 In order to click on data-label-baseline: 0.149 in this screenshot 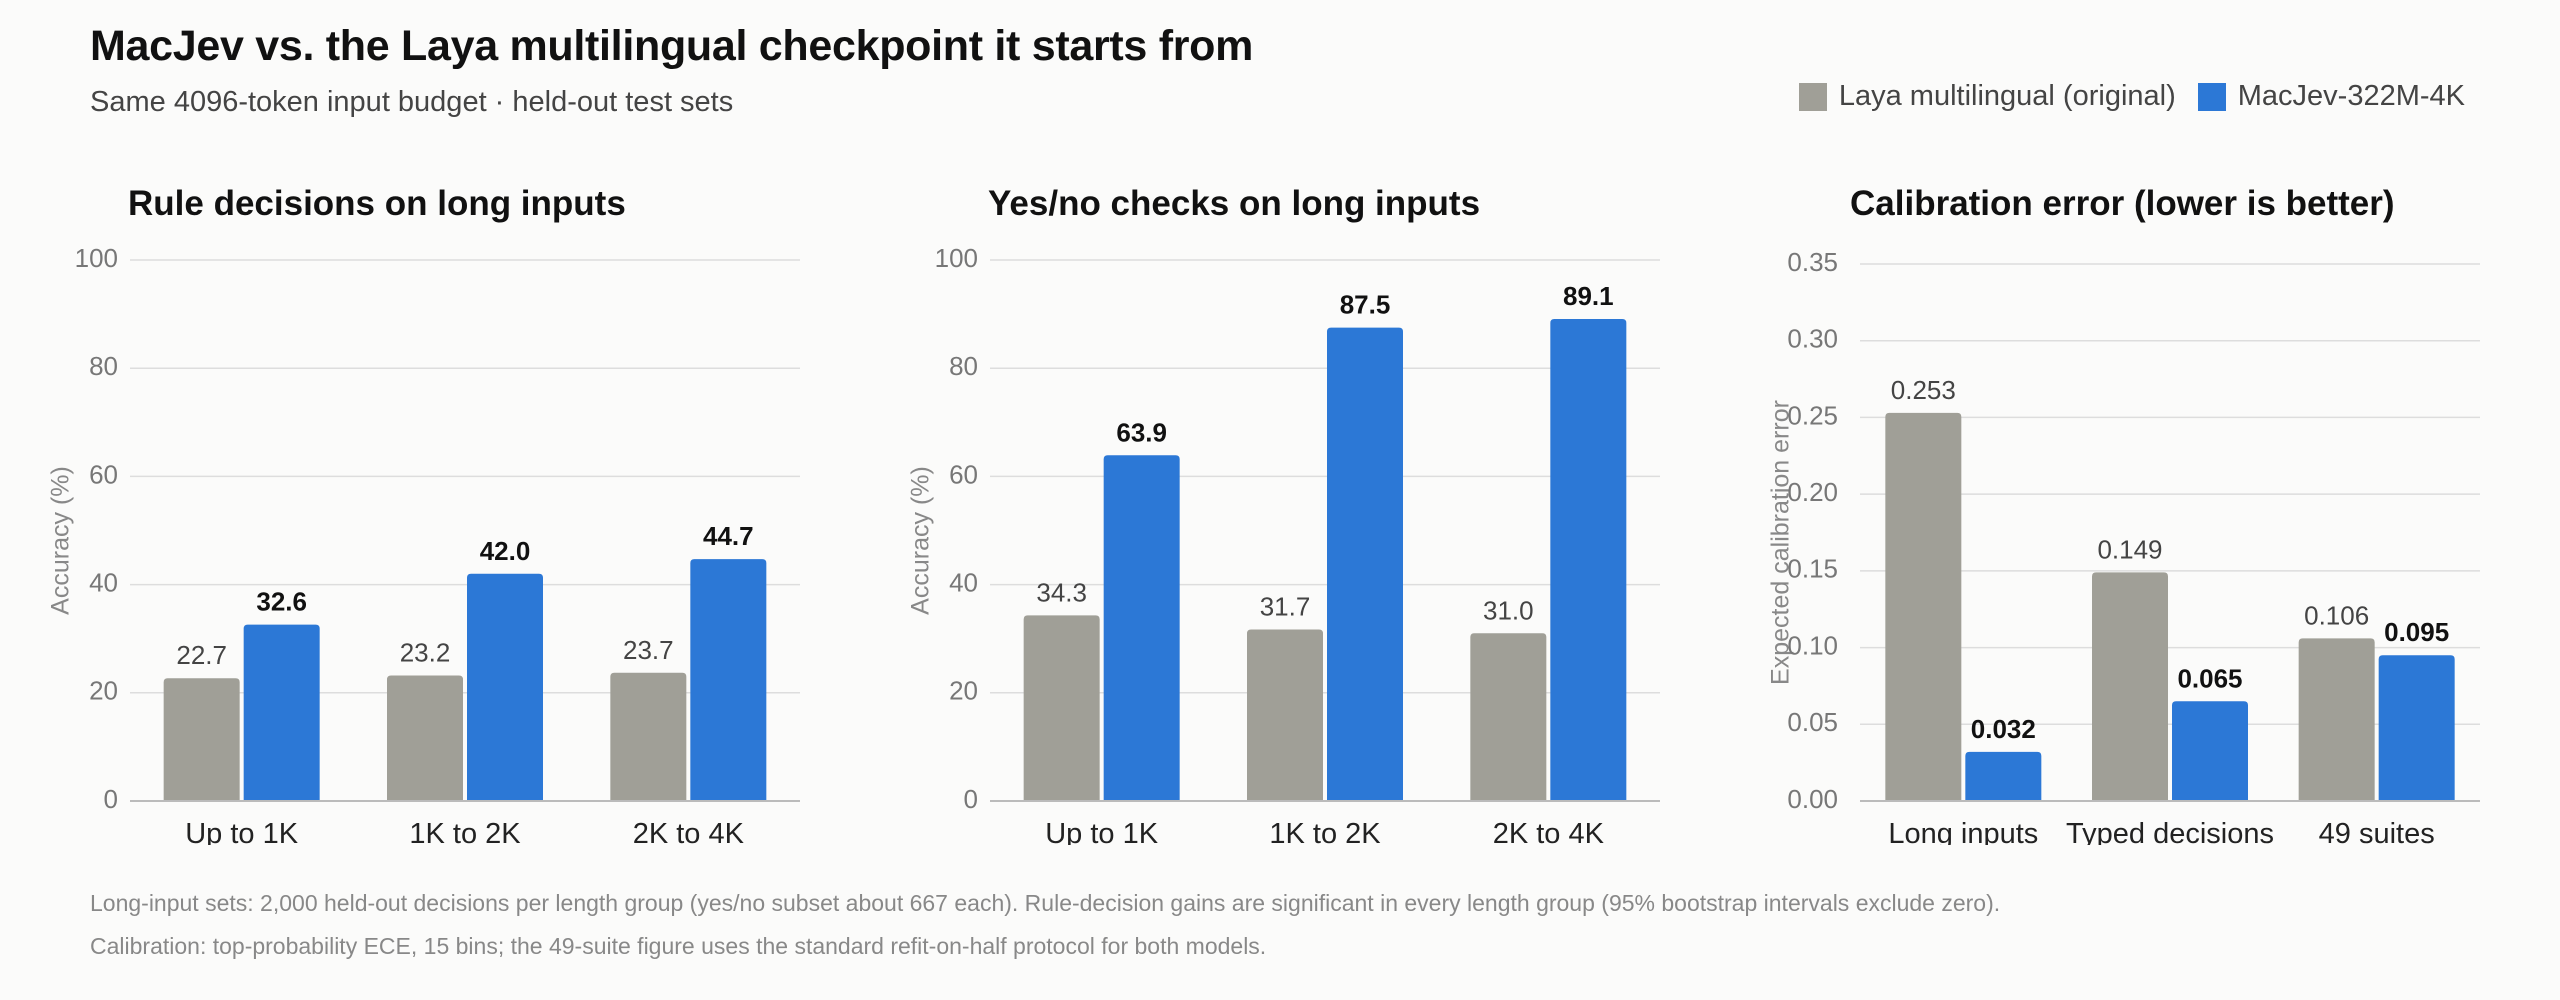, I will do `click(2129, 549)`.